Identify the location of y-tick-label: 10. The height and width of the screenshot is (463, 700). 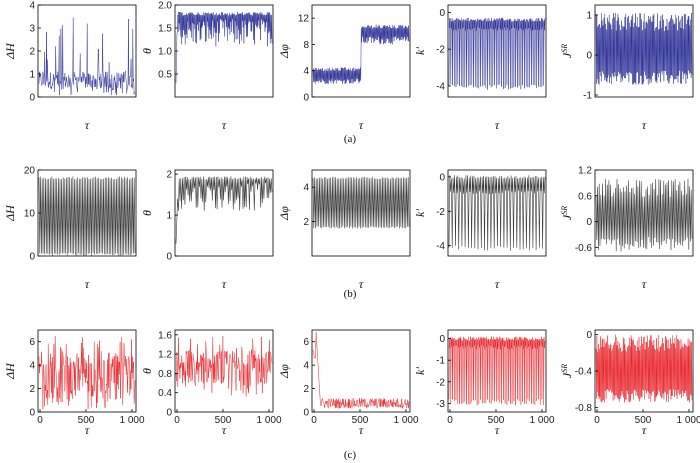
(30, 214).